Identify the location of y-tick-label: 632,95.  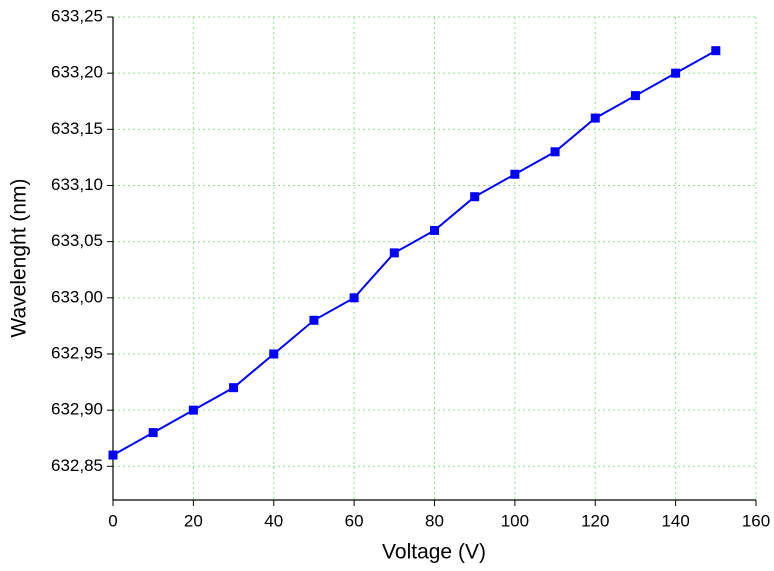
(77, 352).